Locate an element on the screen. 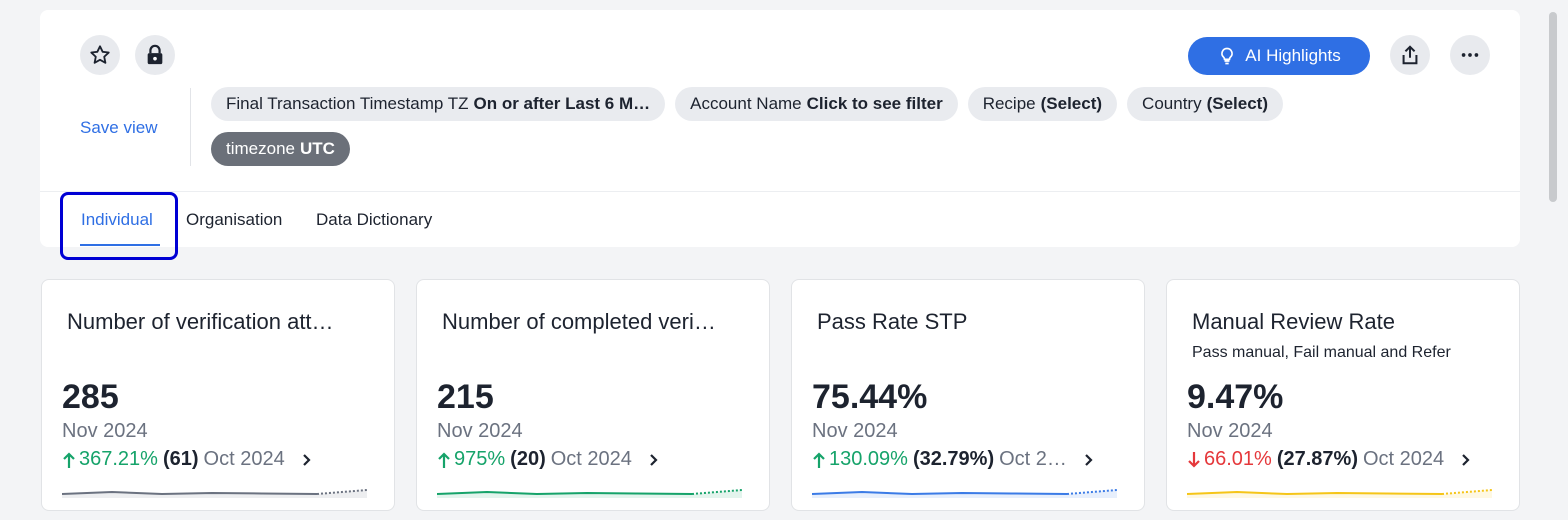  filter-chip: Account Name Click to see filter is located at coordinates (816, 104).